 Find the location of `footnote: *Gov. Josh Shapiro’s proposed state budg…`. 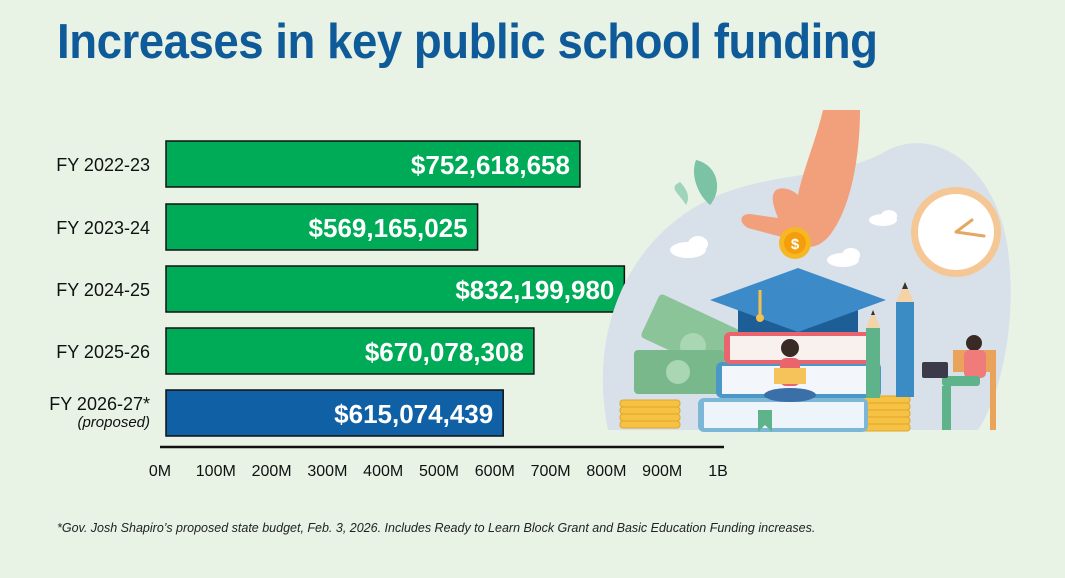

footnote: *Gov. Josh Shapiro’s proposed state budg… is located at coordinates (436, 528).